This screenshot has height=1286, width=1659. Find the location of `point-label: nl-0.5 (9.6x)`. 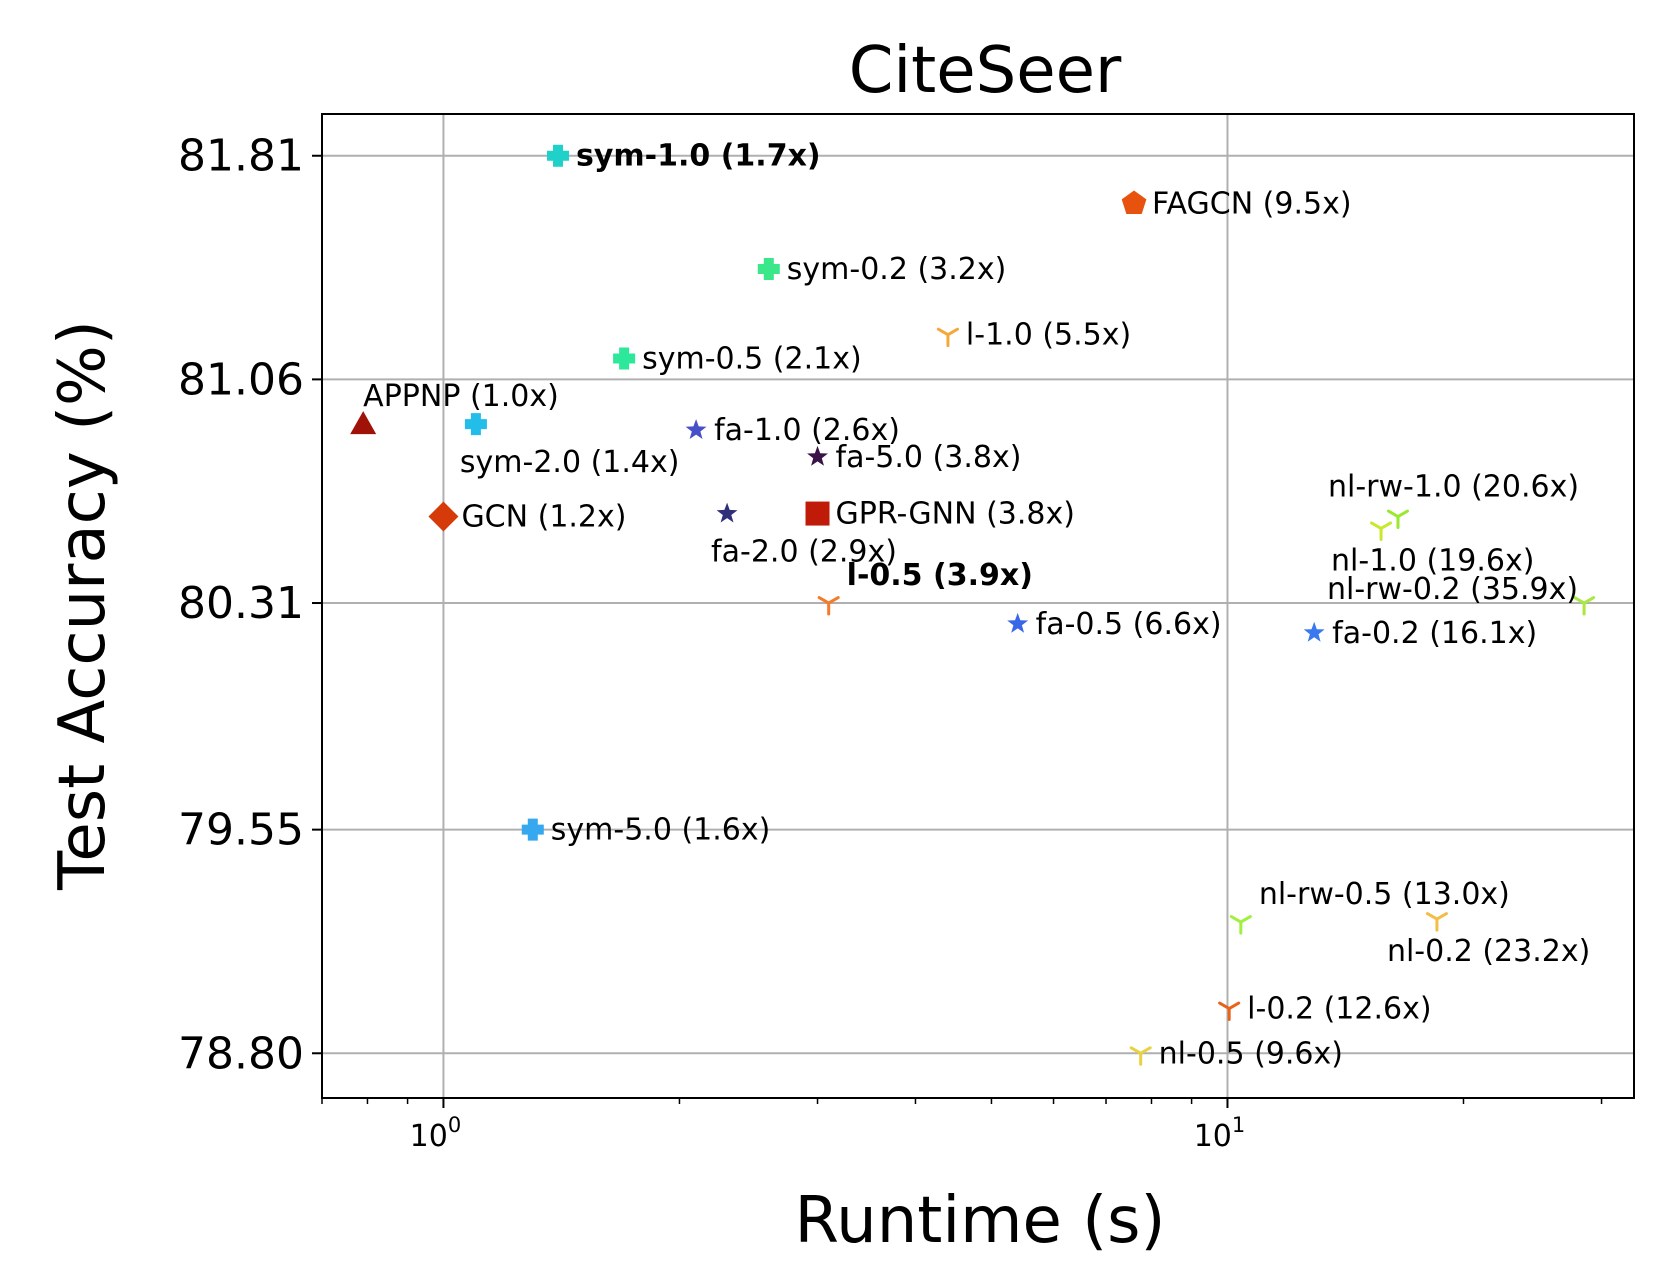

point-label: nl-0.5 (9.6x) is located at coordinates (1251, 1053).